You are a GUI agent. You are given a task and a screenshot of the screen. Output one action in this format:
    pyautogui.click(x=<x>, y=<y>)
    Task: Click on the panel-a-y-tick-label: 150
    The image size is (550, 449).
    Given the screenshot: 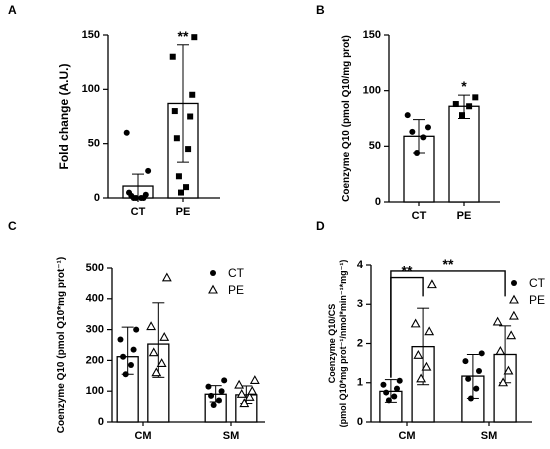 What is the action you would take?
    pyautogui.click(x=91, y=35)
    